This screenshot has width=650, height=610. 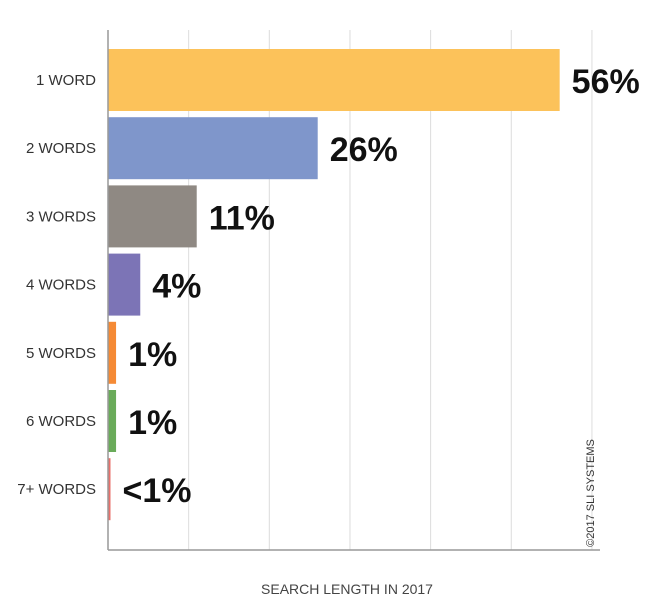 What do you see at coordinates (176, 287) in the screenshot?
I see `value-label: 4%` at bounding box center [176, 287].